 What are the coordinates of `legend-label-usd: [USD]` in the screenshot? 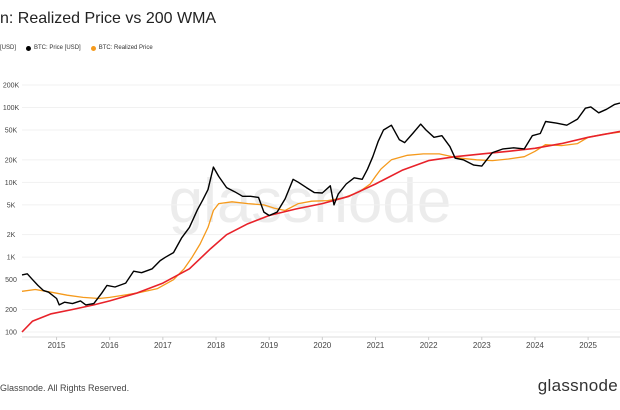 It's located at (8, 48).